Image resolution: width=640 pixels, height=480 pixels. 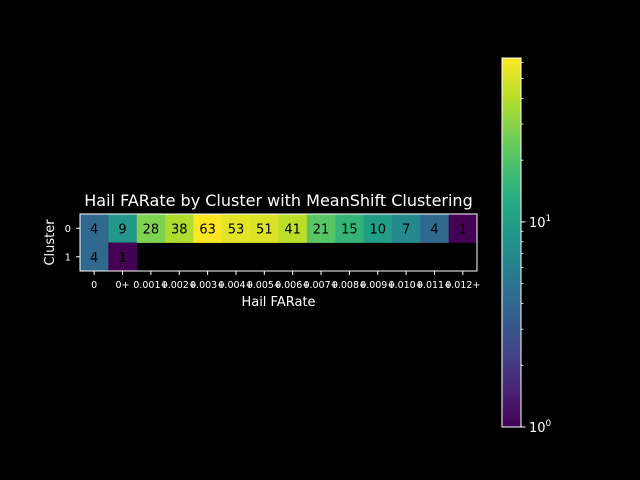 I want to click on cell-value-label: 15, so click(x=349, y=229).